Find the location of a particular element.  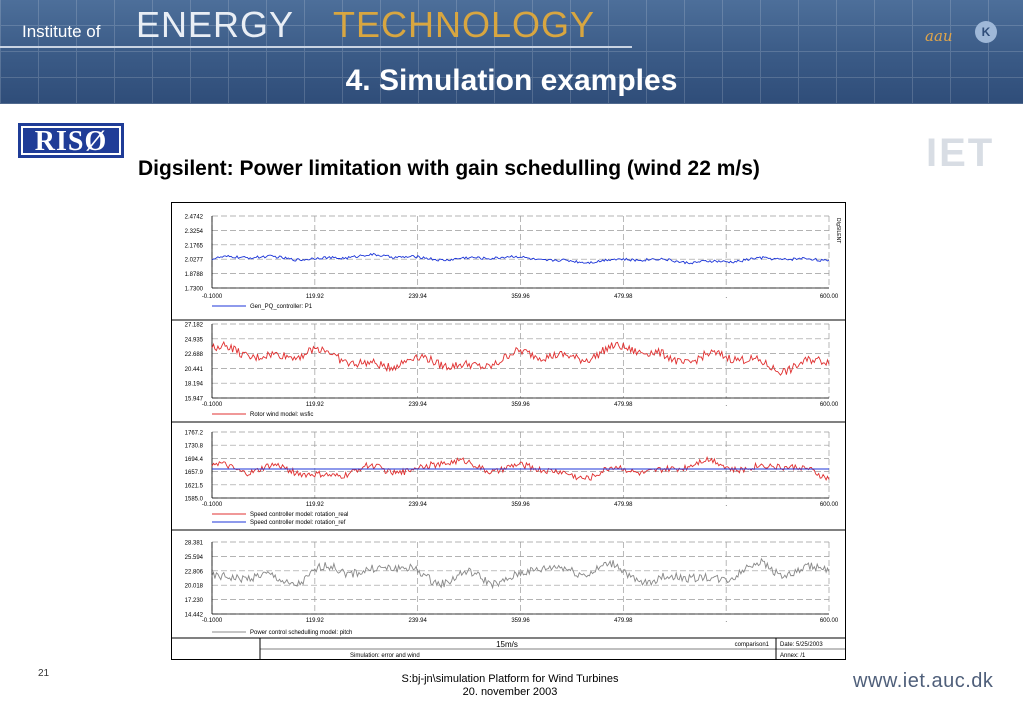

y-tick-label: 1.7300 is located at coordinates (194, 290).